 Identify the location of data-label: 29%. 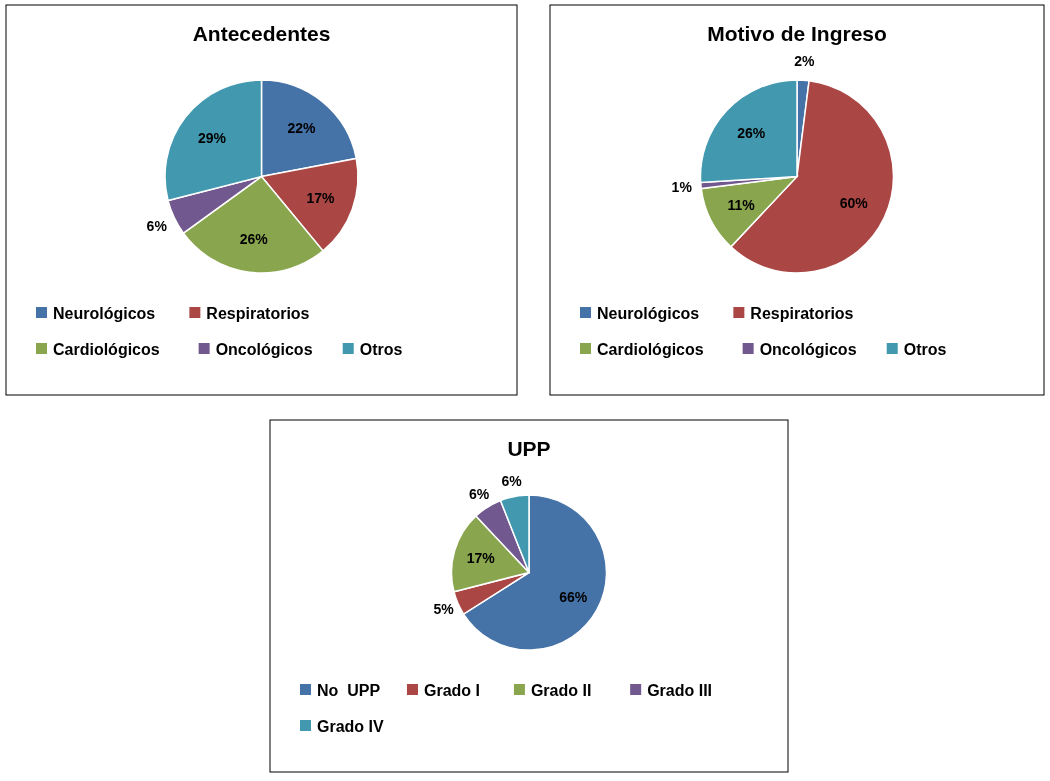
(212, 137).